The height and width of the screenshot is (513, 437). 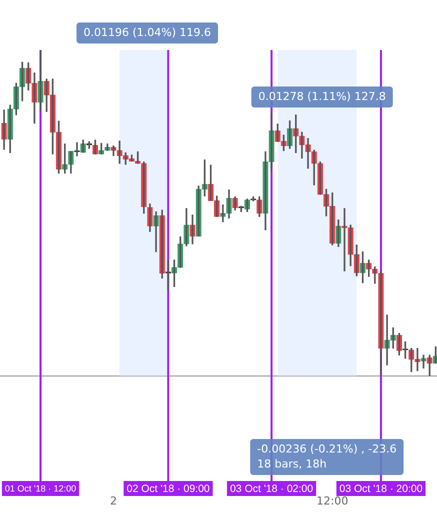 What do you see at coordinates (332, 501) in the screenshot?
I see `x-tick-label: 12:00` at bounding box center [332, 501].